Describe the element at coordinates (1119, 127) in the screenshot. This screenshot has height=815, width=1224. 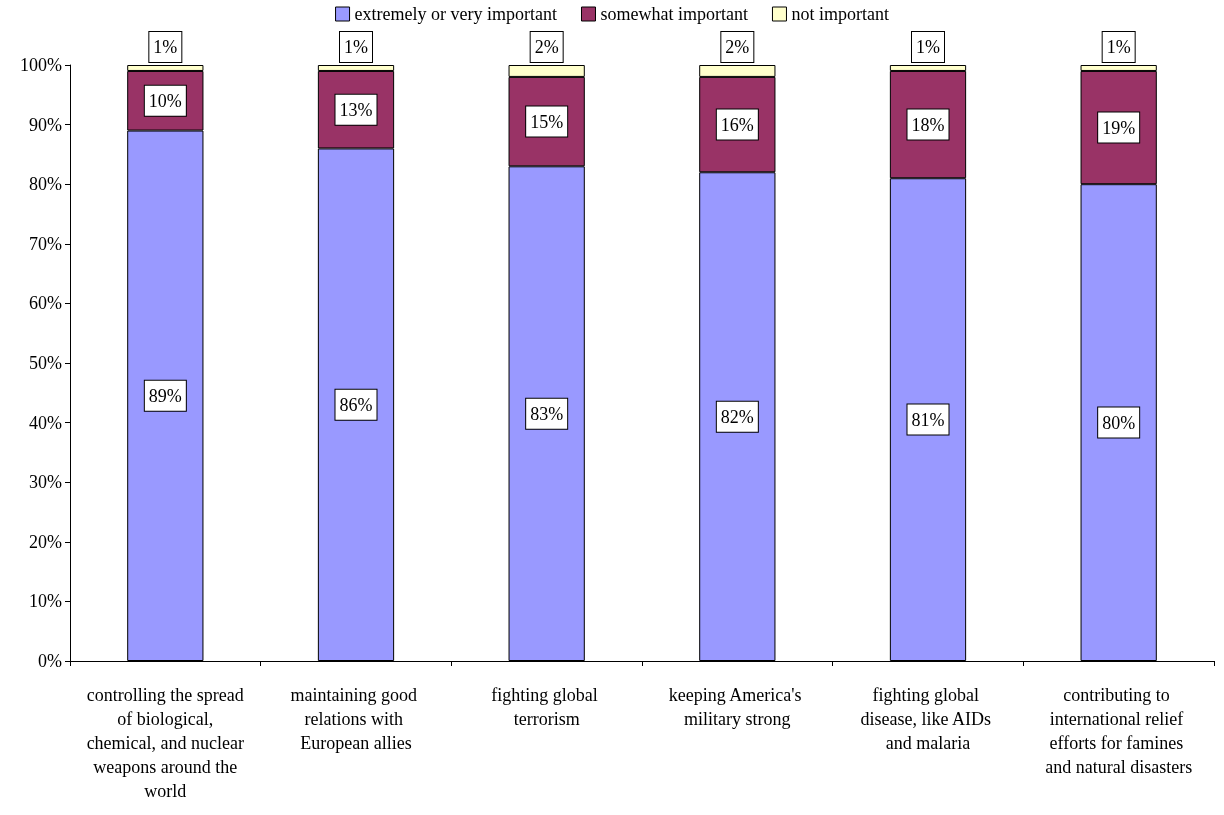
I see `data-label: 19%` at that location.